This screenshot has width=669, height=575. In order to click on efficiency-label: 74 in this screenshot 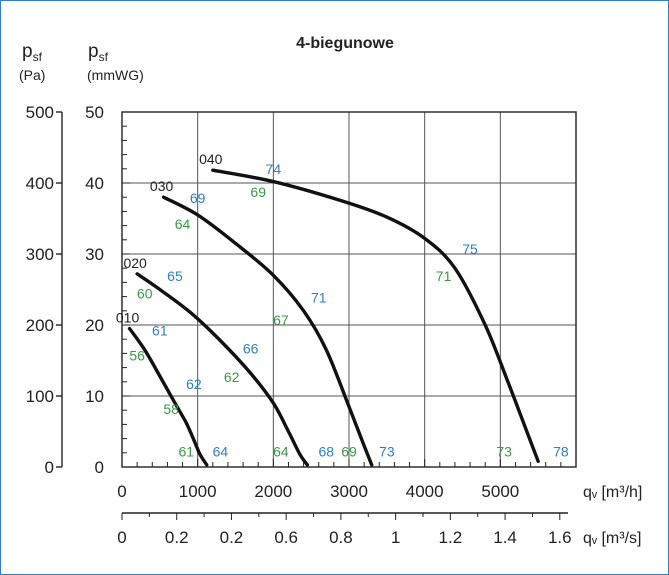, I will do `click(274, 169)`.